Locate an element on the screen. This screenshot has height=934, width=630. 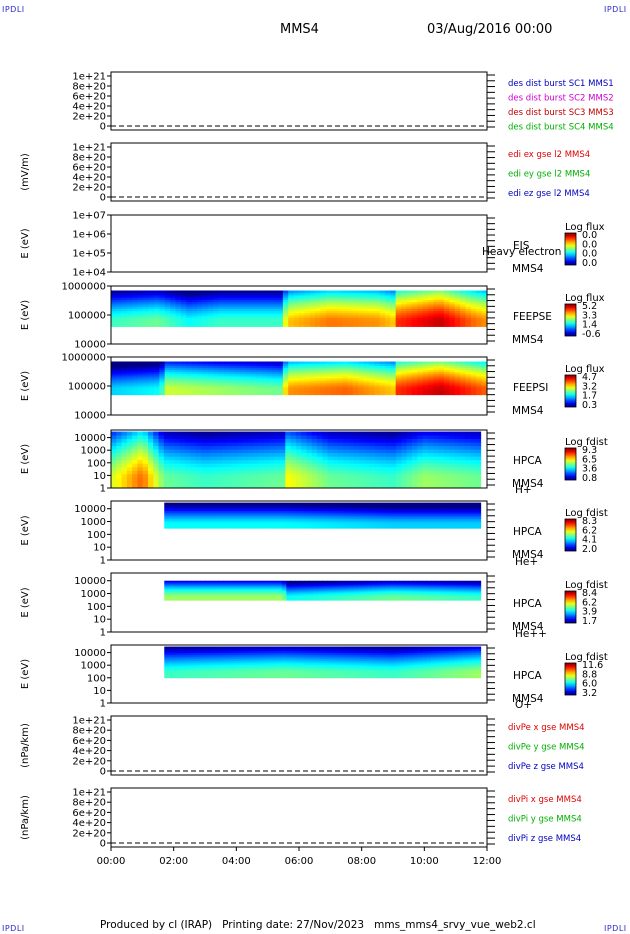
legend-entry: edi ey gse l2 MMS4 is located at coordinates (549, 175).